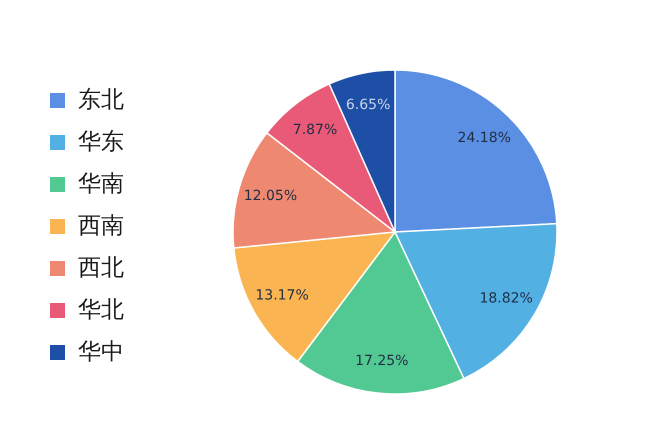 Image resolution: width=660 pixels, height=443 pixels. Describe the element at coordinates (368, 105) in the screenshot. I see `data-label: 6.65%` at that location.